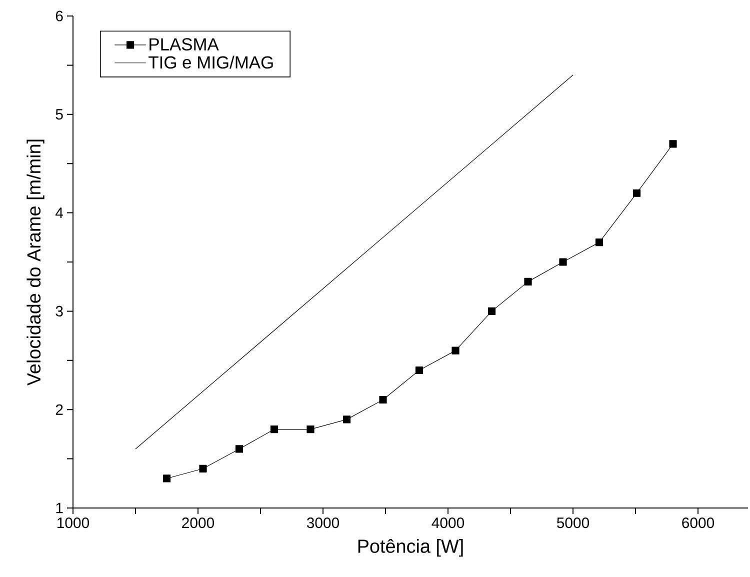 The image size is (750, 577). What do you see at coordinates (210, 62) in the screenshot?
I see `legend-label: TIG e MIG/MAG` at bounding box center [210, 62].